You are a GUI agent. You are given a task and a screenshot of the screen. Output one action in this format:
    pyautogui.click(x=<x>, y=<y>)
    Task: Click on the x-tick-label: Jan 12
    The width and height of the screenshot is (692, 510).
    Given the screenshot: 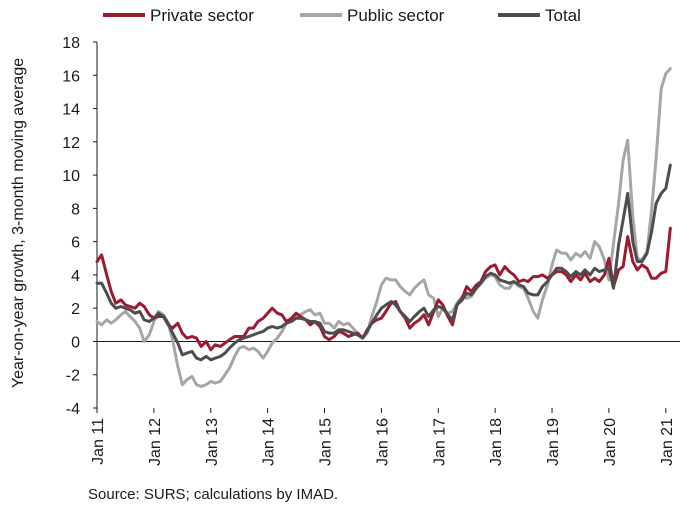 What is the action you would take?
    pyautogui.click(x=155, y=442)
    